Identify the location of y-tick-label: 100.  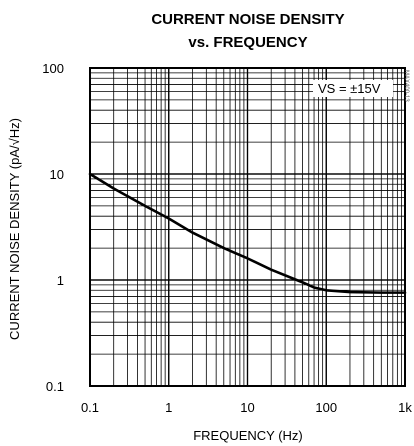
(53, 68).